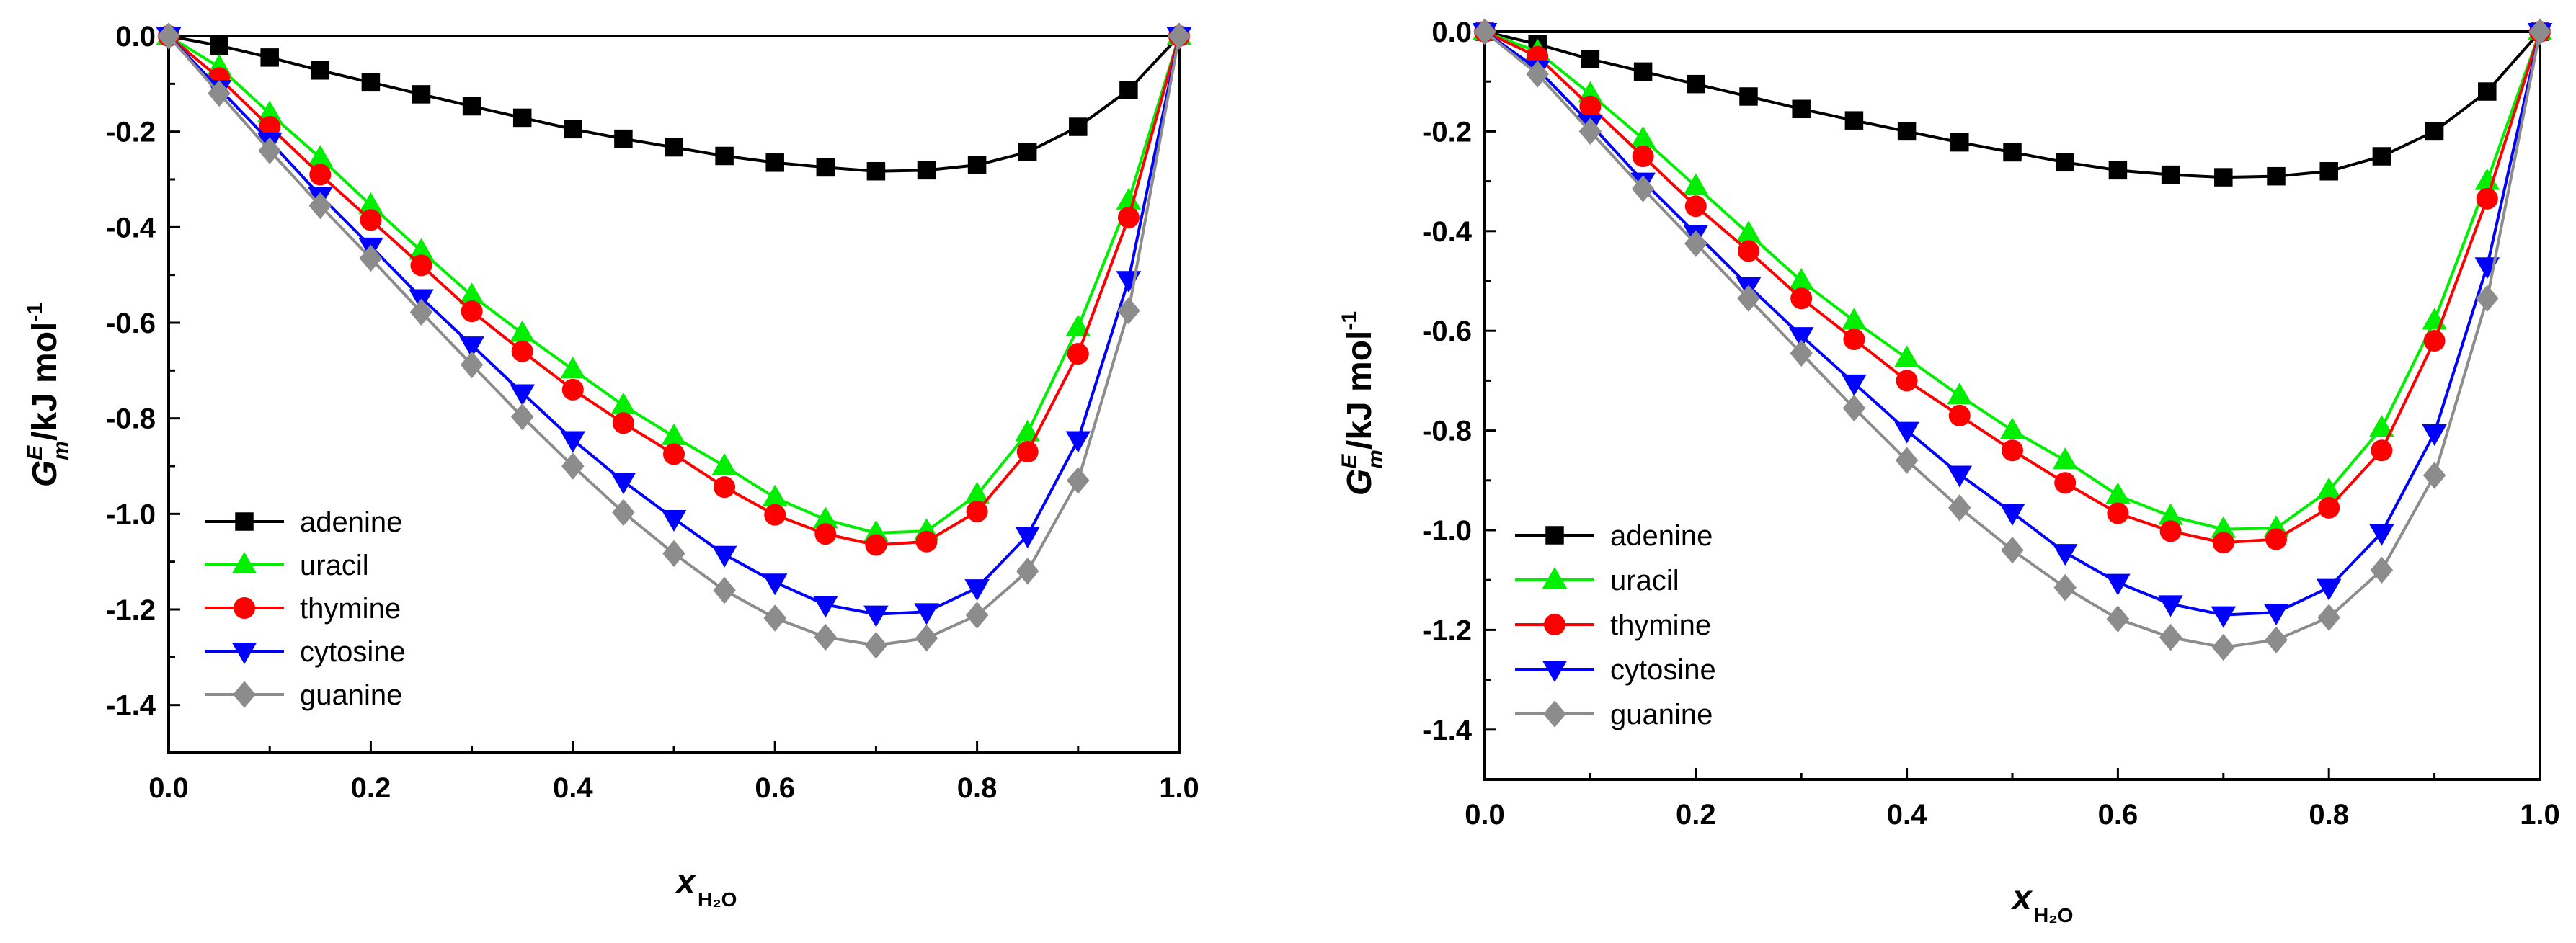 This screenshot has height=943, width=2576. What do you see at coordinates (674, 104) in the screenshot?
I see `chart1-series-adenine` at bounding box center [674, 104].